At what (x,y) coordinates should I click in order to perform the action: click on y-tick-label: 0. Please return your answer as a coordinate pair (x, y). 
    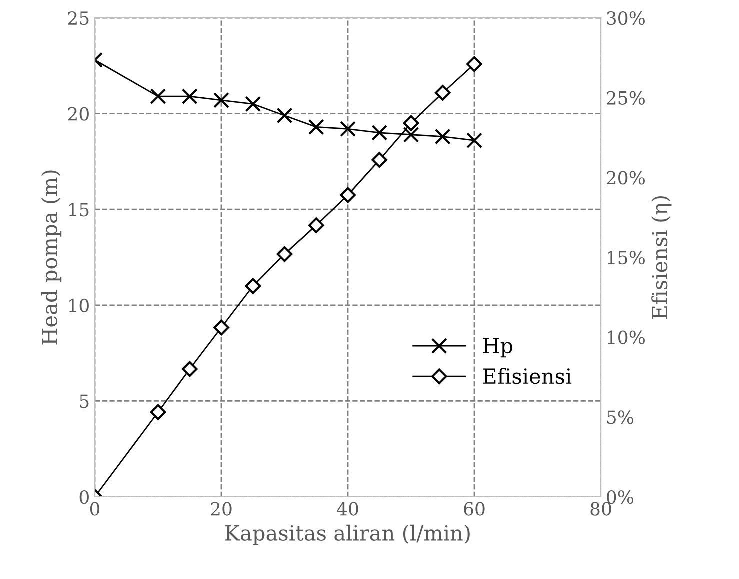
    Looking at the image, I should click on (84, 497).